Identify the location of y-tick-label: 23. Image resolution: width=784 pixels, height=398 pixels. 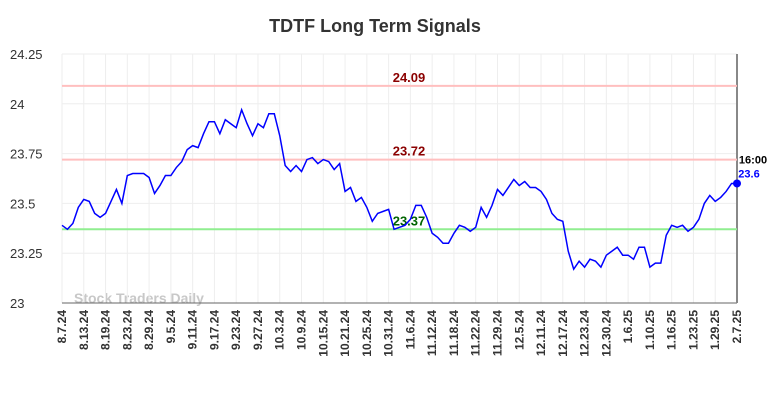
(17, 303).